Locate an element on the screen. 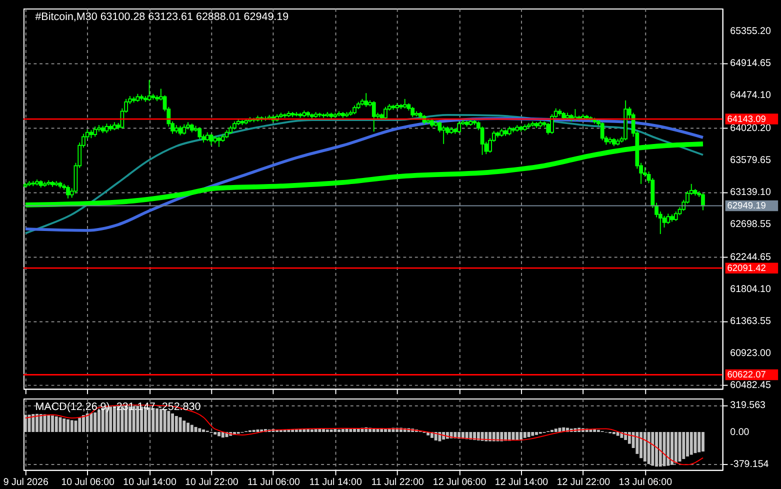  x-tick-label: 10 Jul 14:00 is located at coordinates (150, 482).